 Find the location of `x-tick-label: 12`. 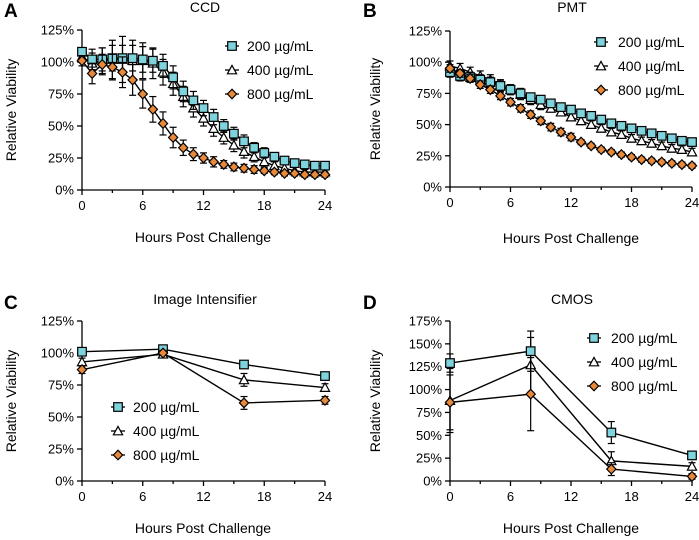

x-tick-label: 12 is located at coordinates (203, 205).